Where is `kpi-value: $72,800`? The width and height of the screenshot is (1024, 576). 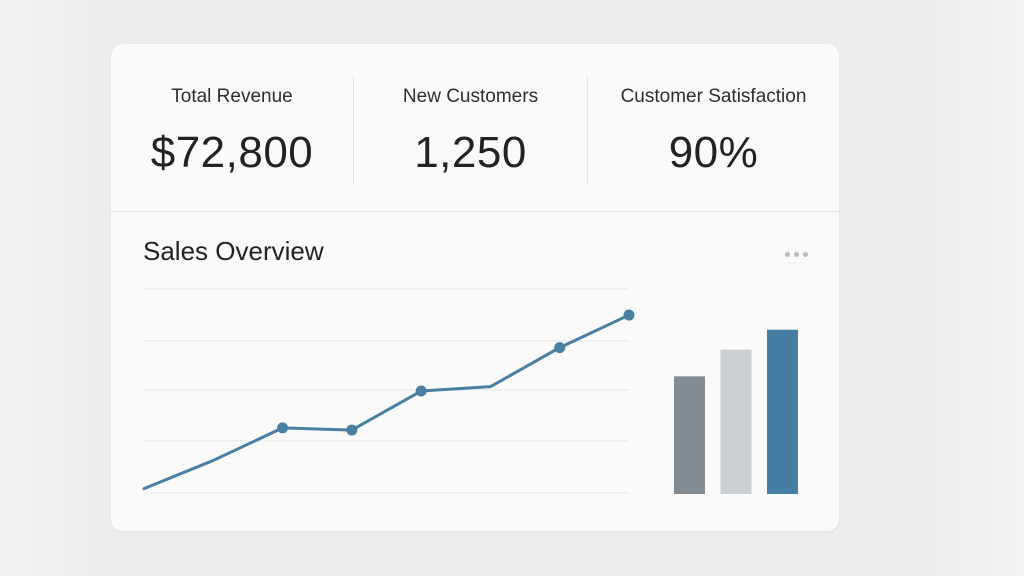 kpi-value: $72,800 is located at coordinates (232, 152).